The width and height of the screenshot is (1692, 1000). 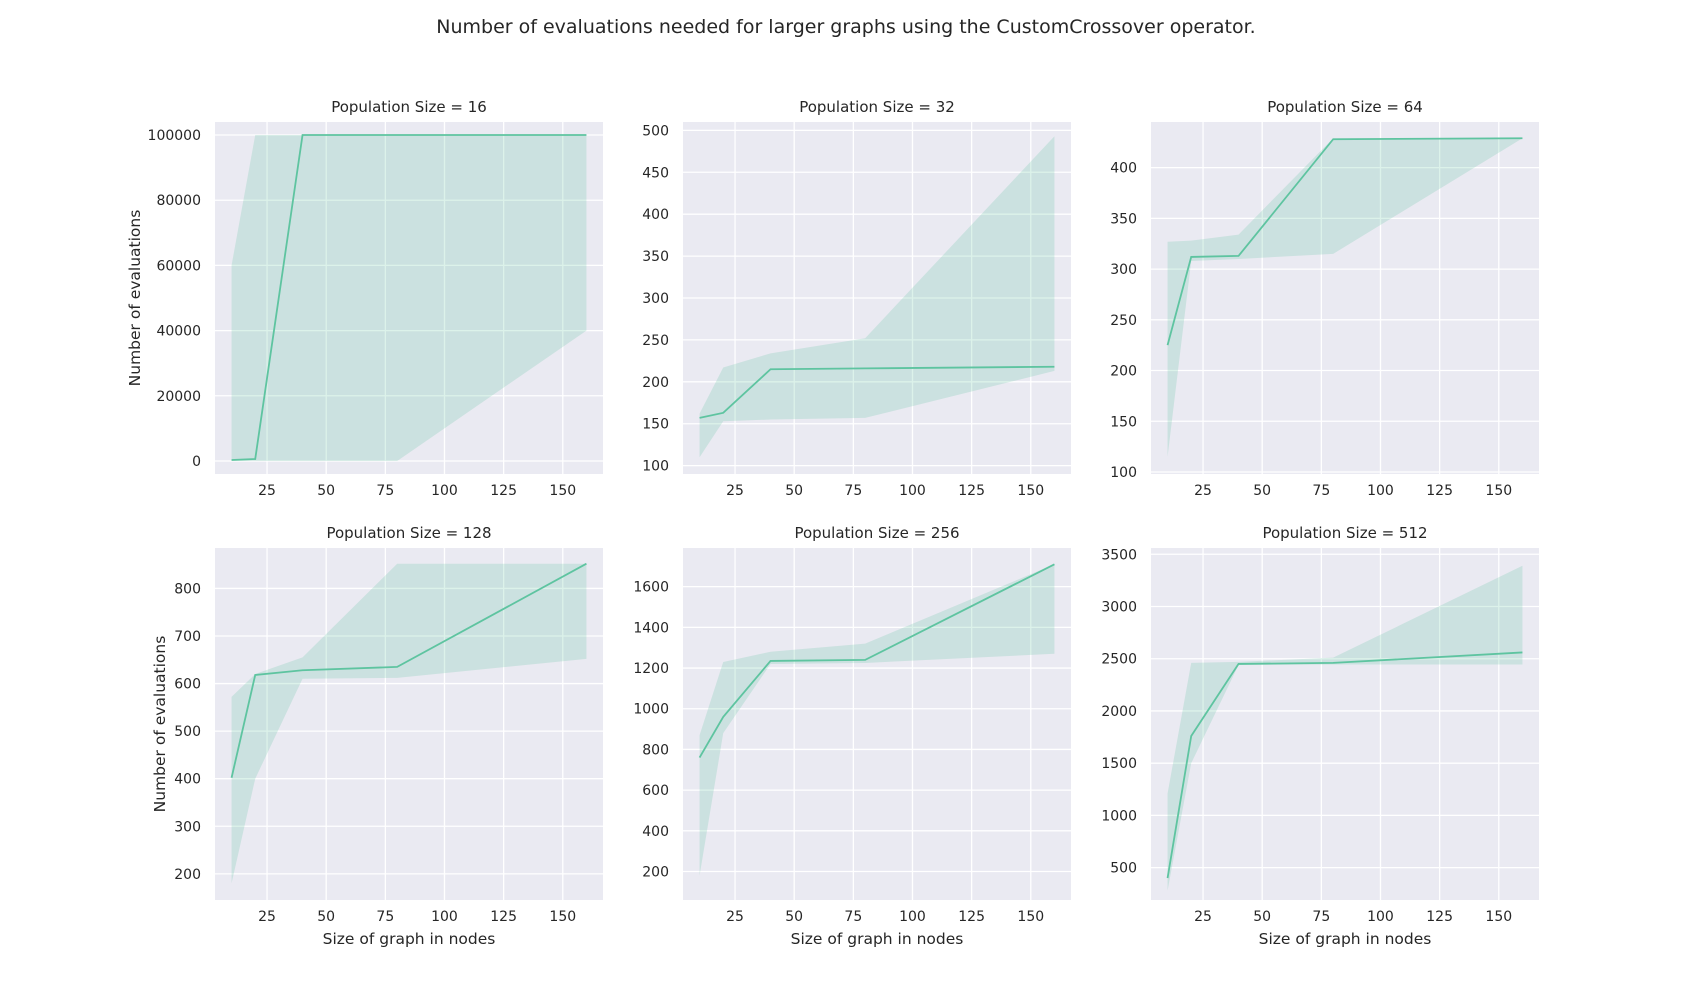 I want to click on y-tick-label: 2000, so click(x=1119, y=712).